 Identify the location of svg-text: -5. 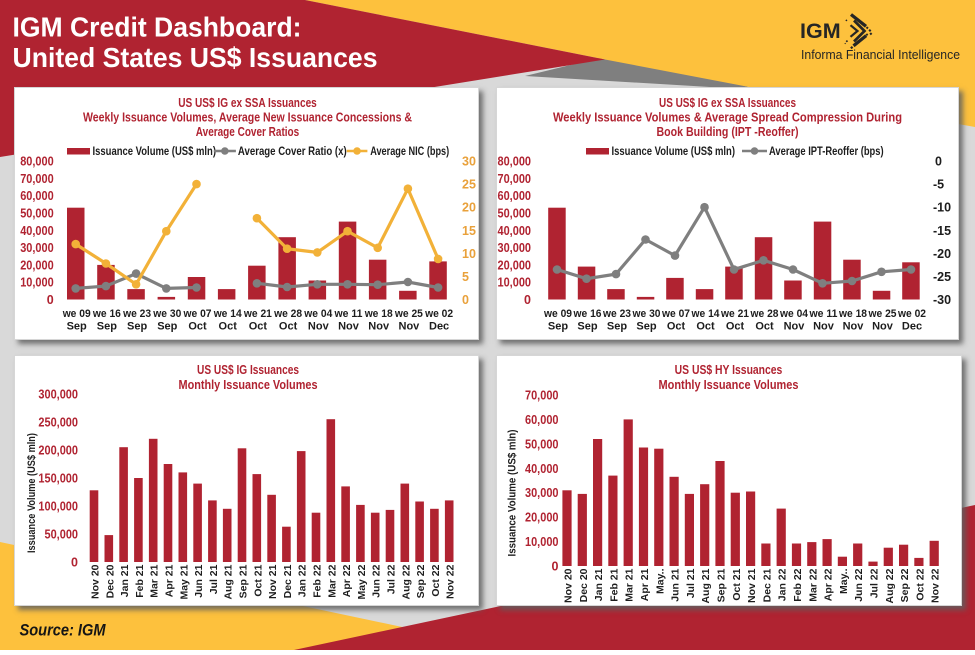
(938, 185).